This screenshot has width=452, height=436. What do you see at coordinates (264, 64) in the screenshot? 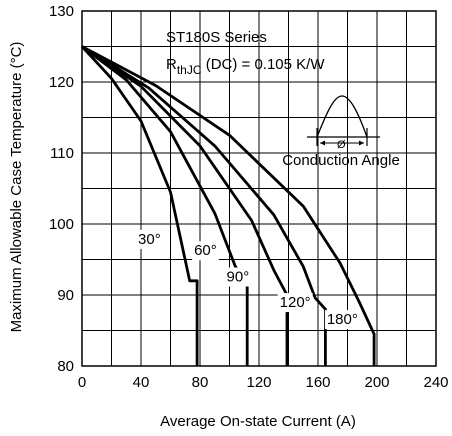
I see `thermal-resistance-value: (DC) = 0.105 K/W` at bounding box center [264, 64].